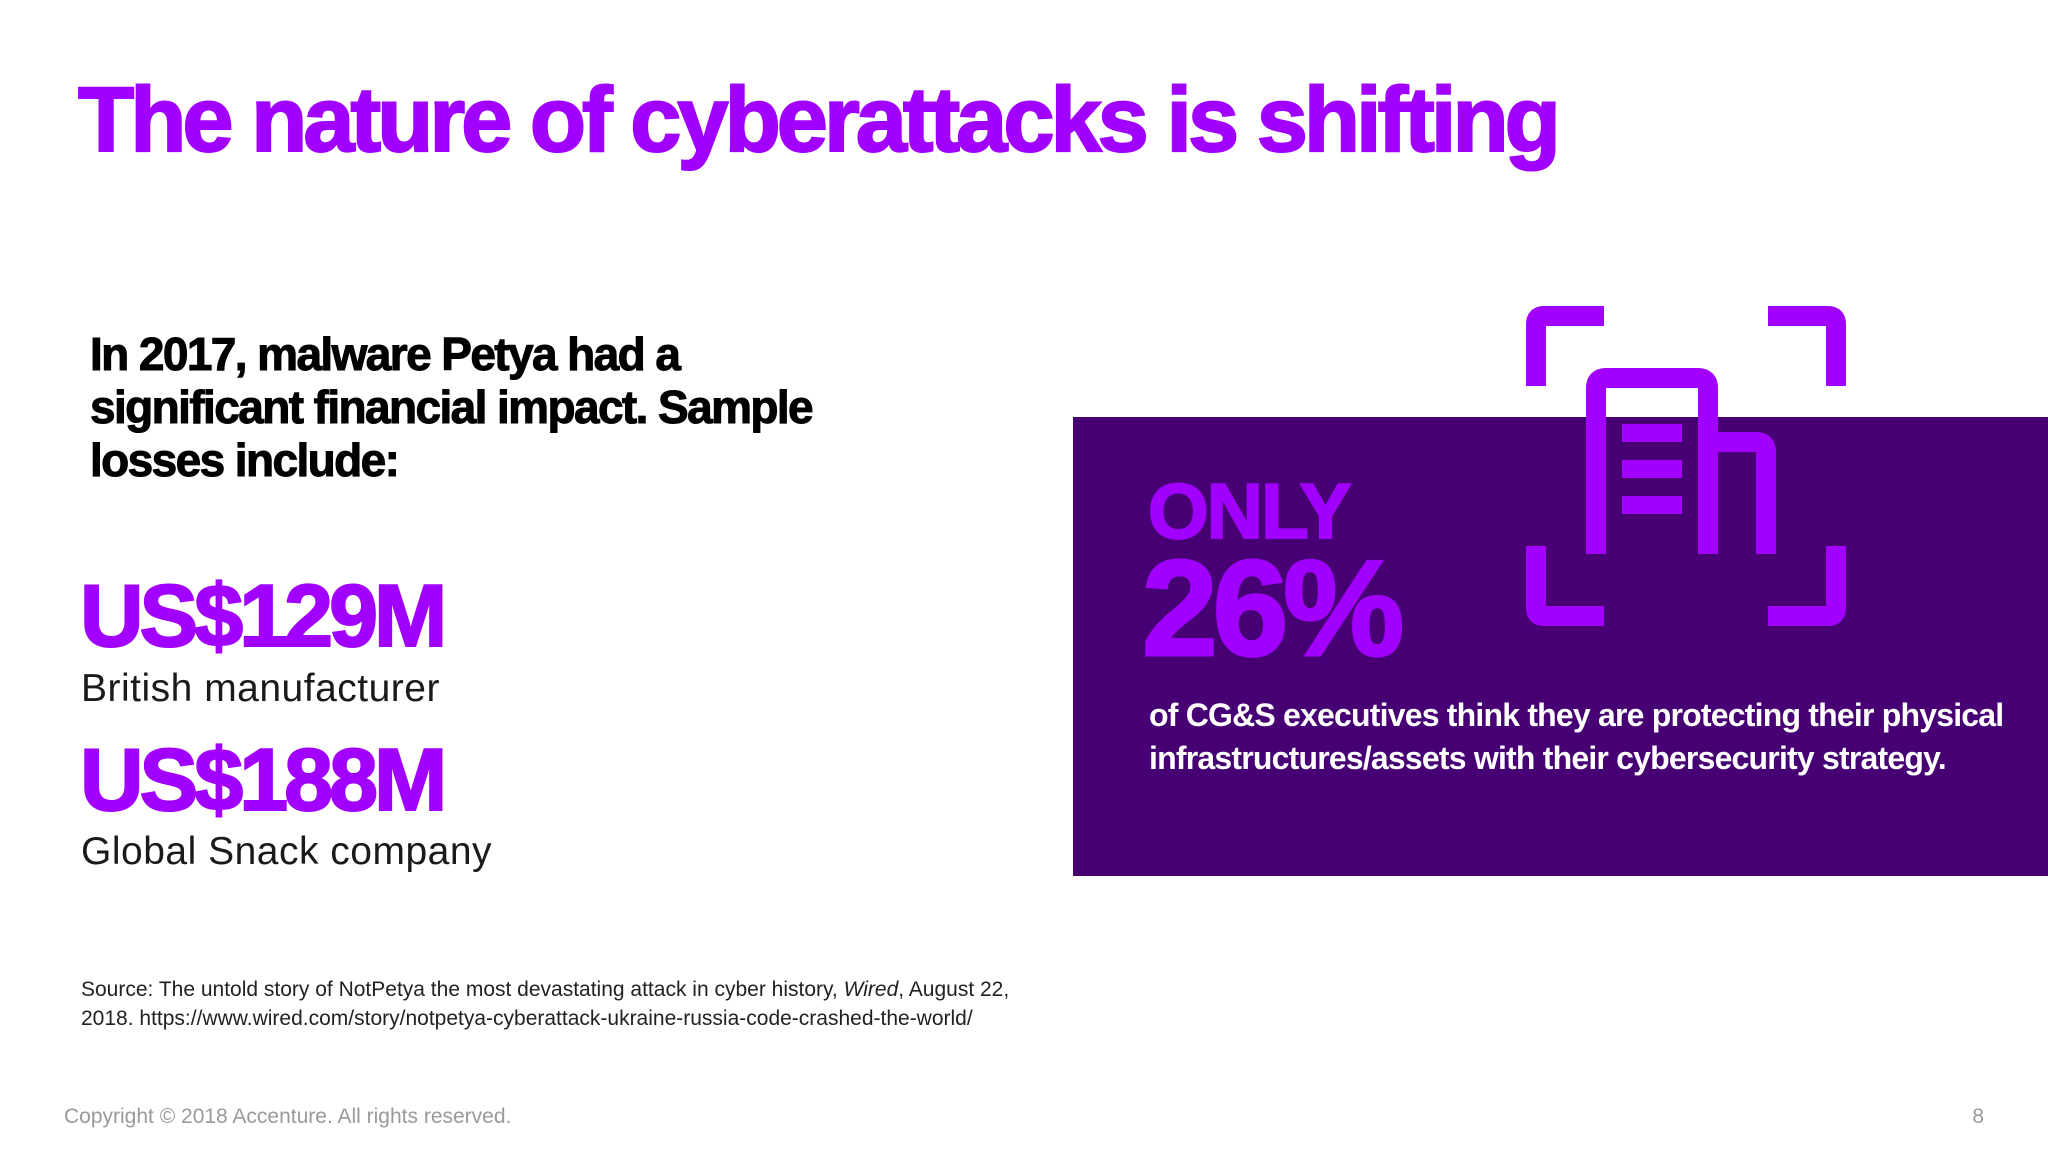  Describe the element at coordinates (263, 779) in the screenshot. I see `loss-value-global-snack-company: US$188M` at that location.